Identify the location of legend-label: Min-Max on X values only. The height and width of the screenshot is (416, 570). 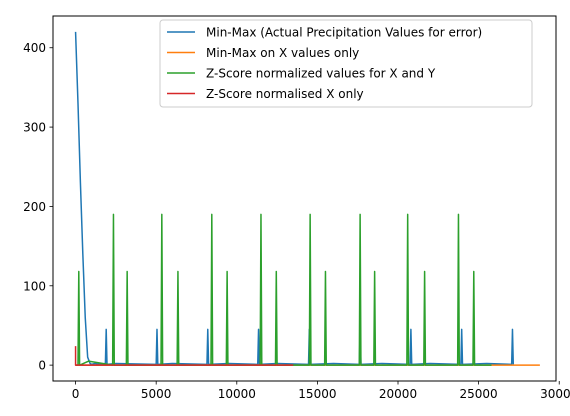
(282, 53).